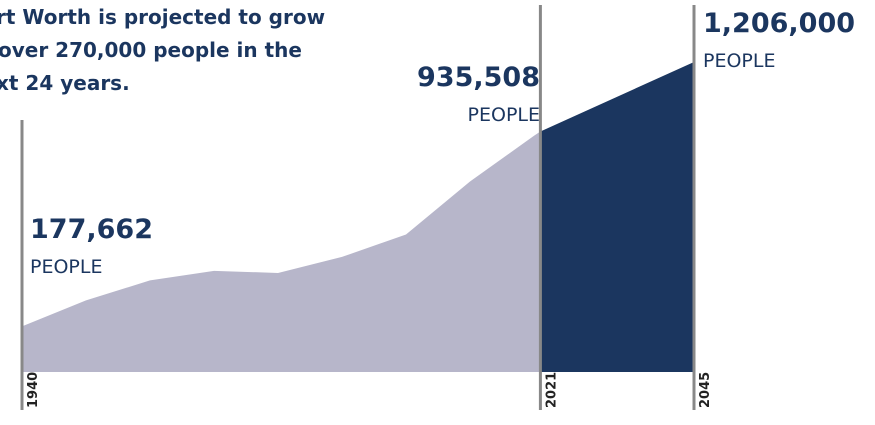 The height and width of the screenshot is (425, 875). I want to click on value-label: 1,206,000, so click(779, 23).